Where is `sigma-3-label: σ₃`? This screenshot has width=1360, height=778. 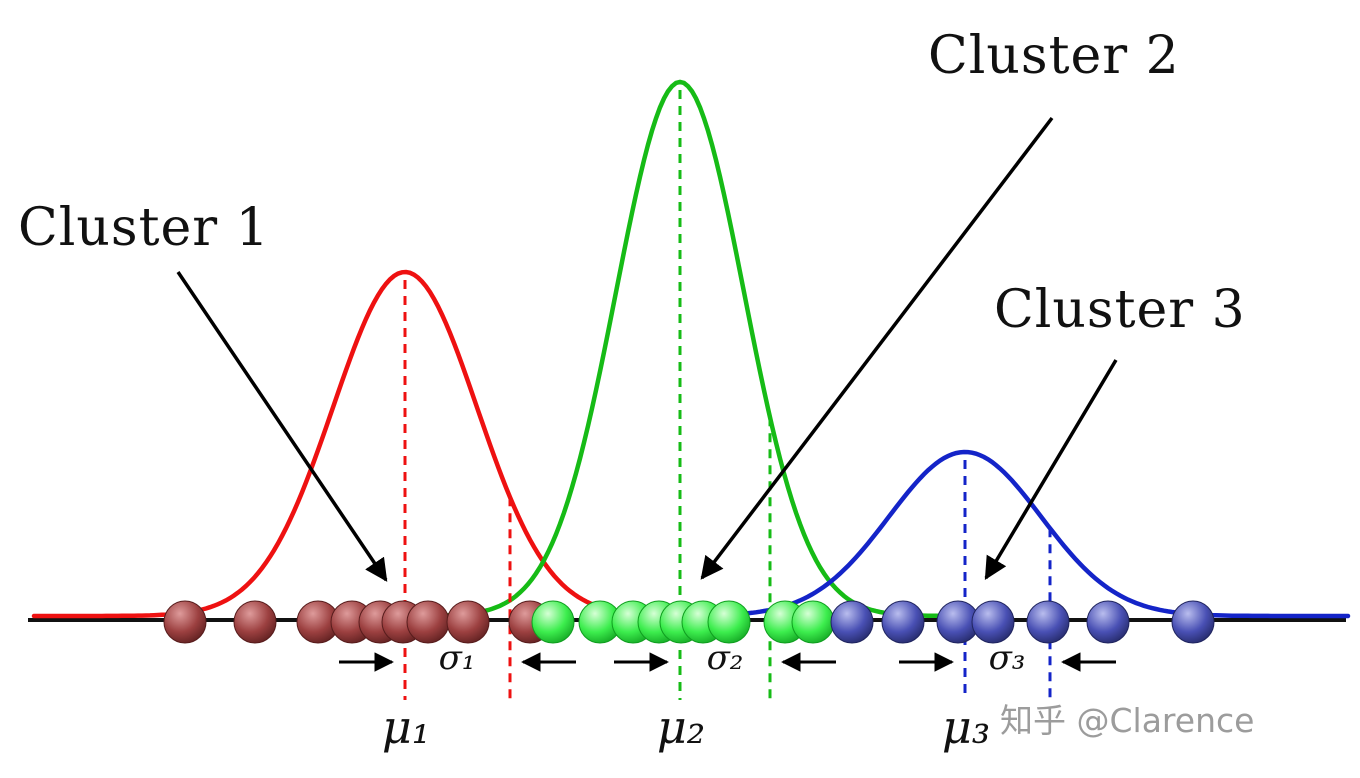 sigma-3-label: σ₃ is located at coordinates (1007, 658).